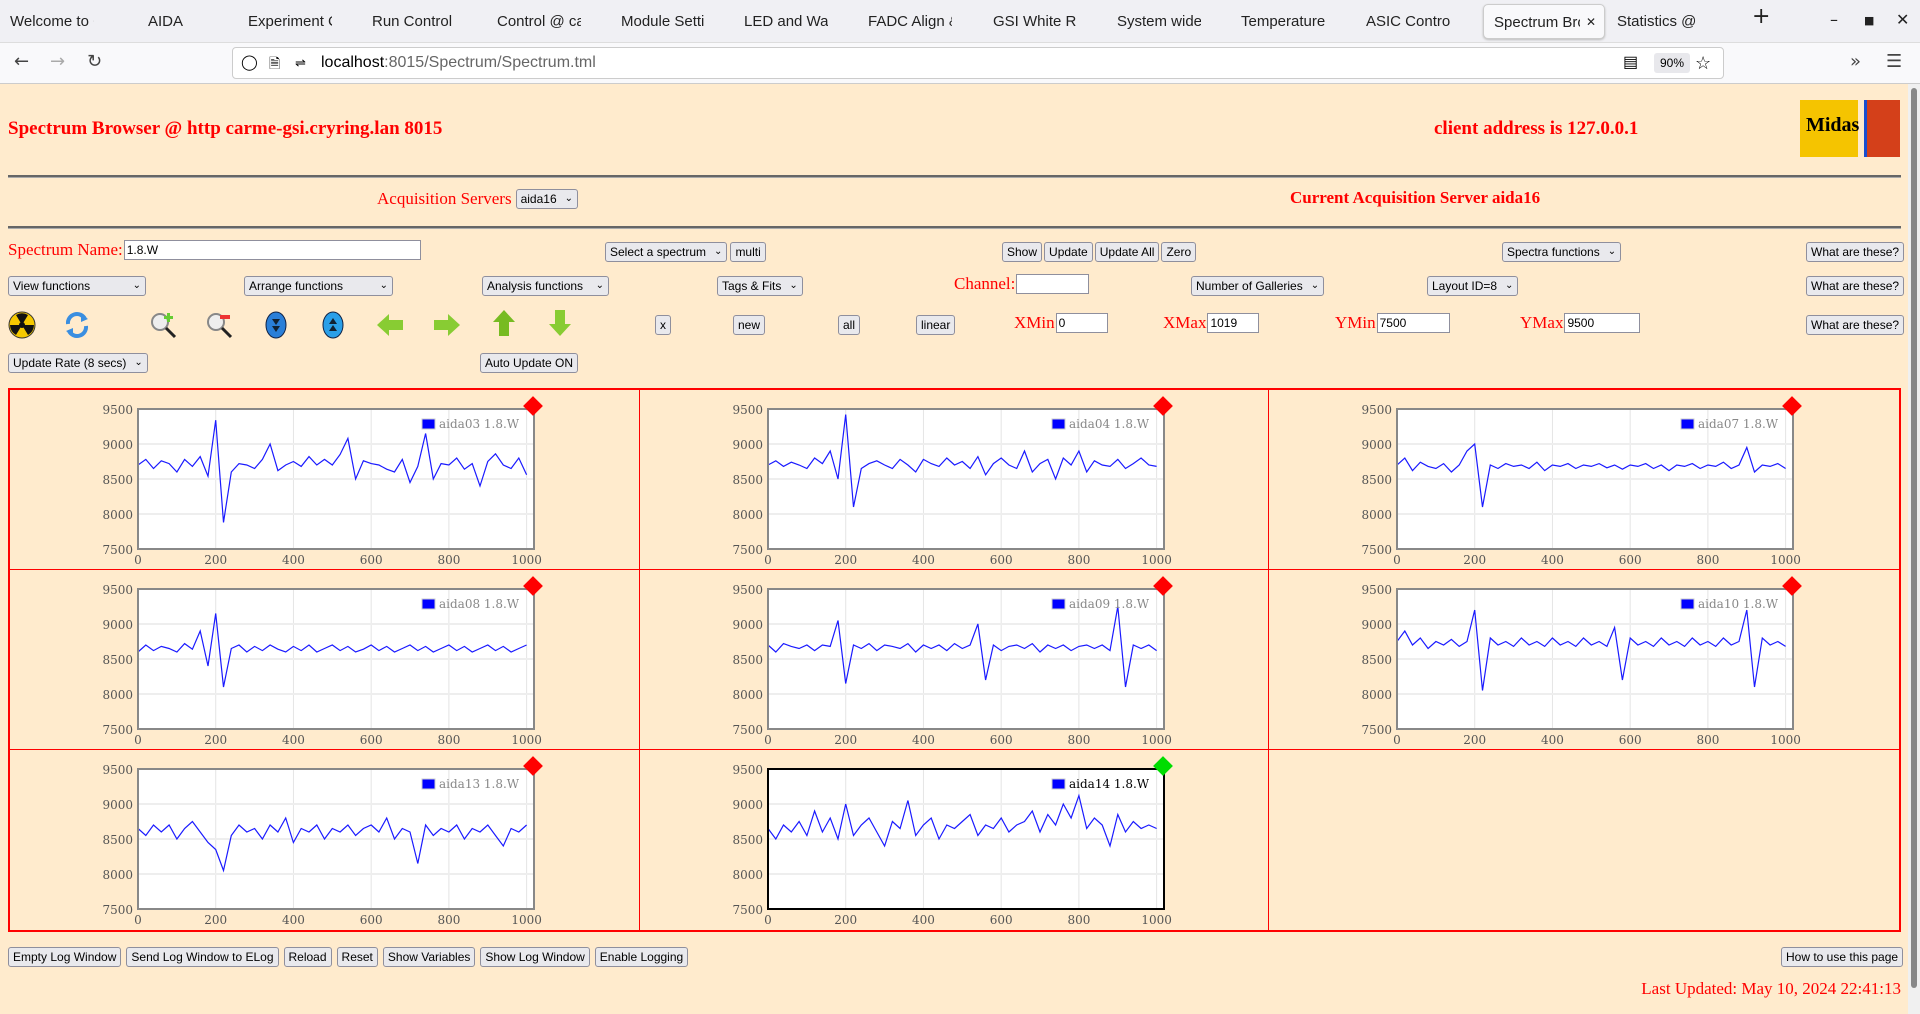 Image resolution: width=1920 pixels, height=1014 pixels. What do you see at coordinates (962, 647) in the screenshot?
I see `spectrum-line` at bounding box center [962, 647].